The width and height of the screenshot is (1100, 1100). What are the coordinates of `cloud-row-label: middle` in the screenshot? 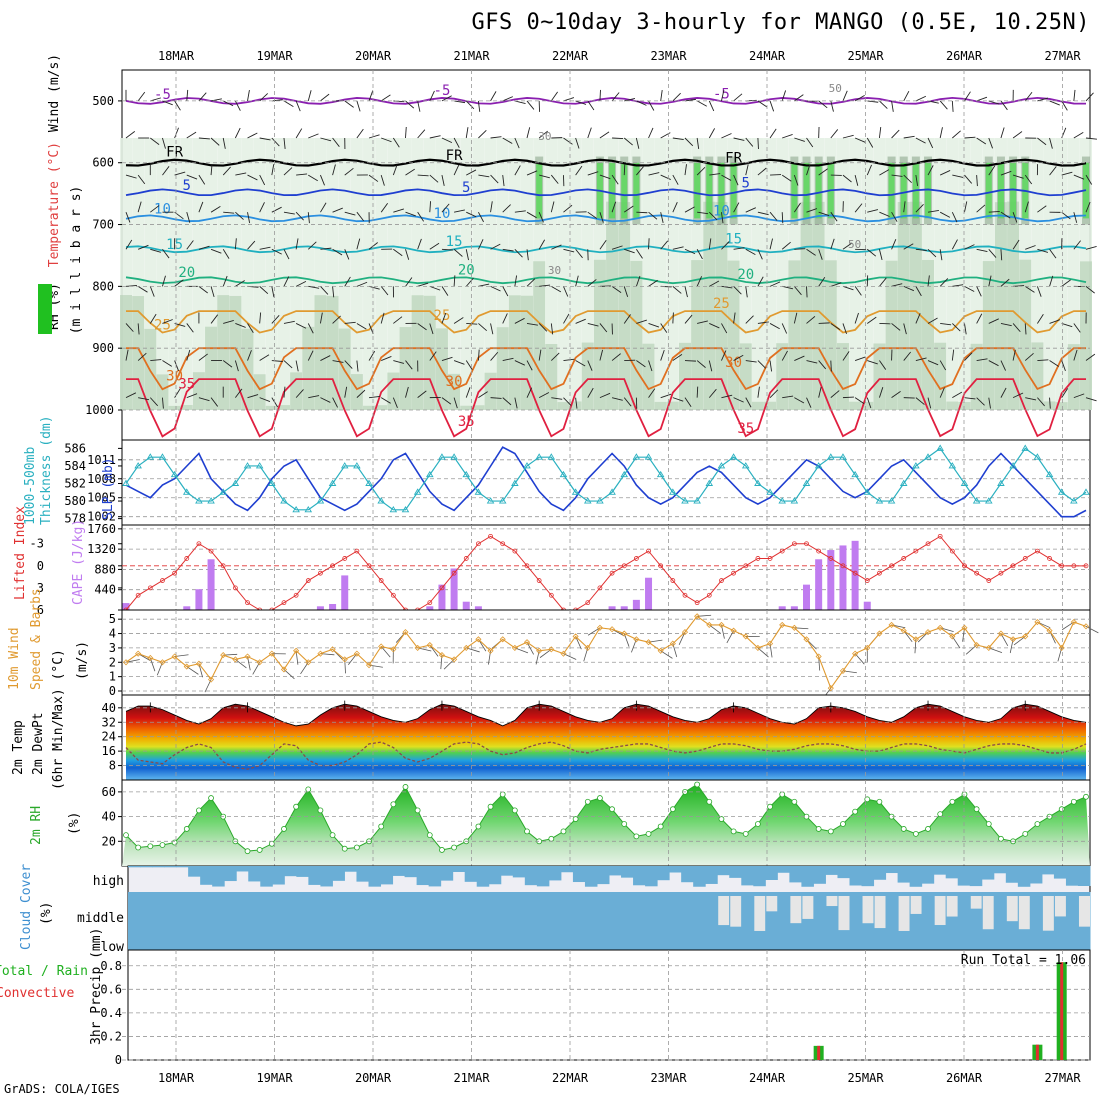 It's located at (100, 918).